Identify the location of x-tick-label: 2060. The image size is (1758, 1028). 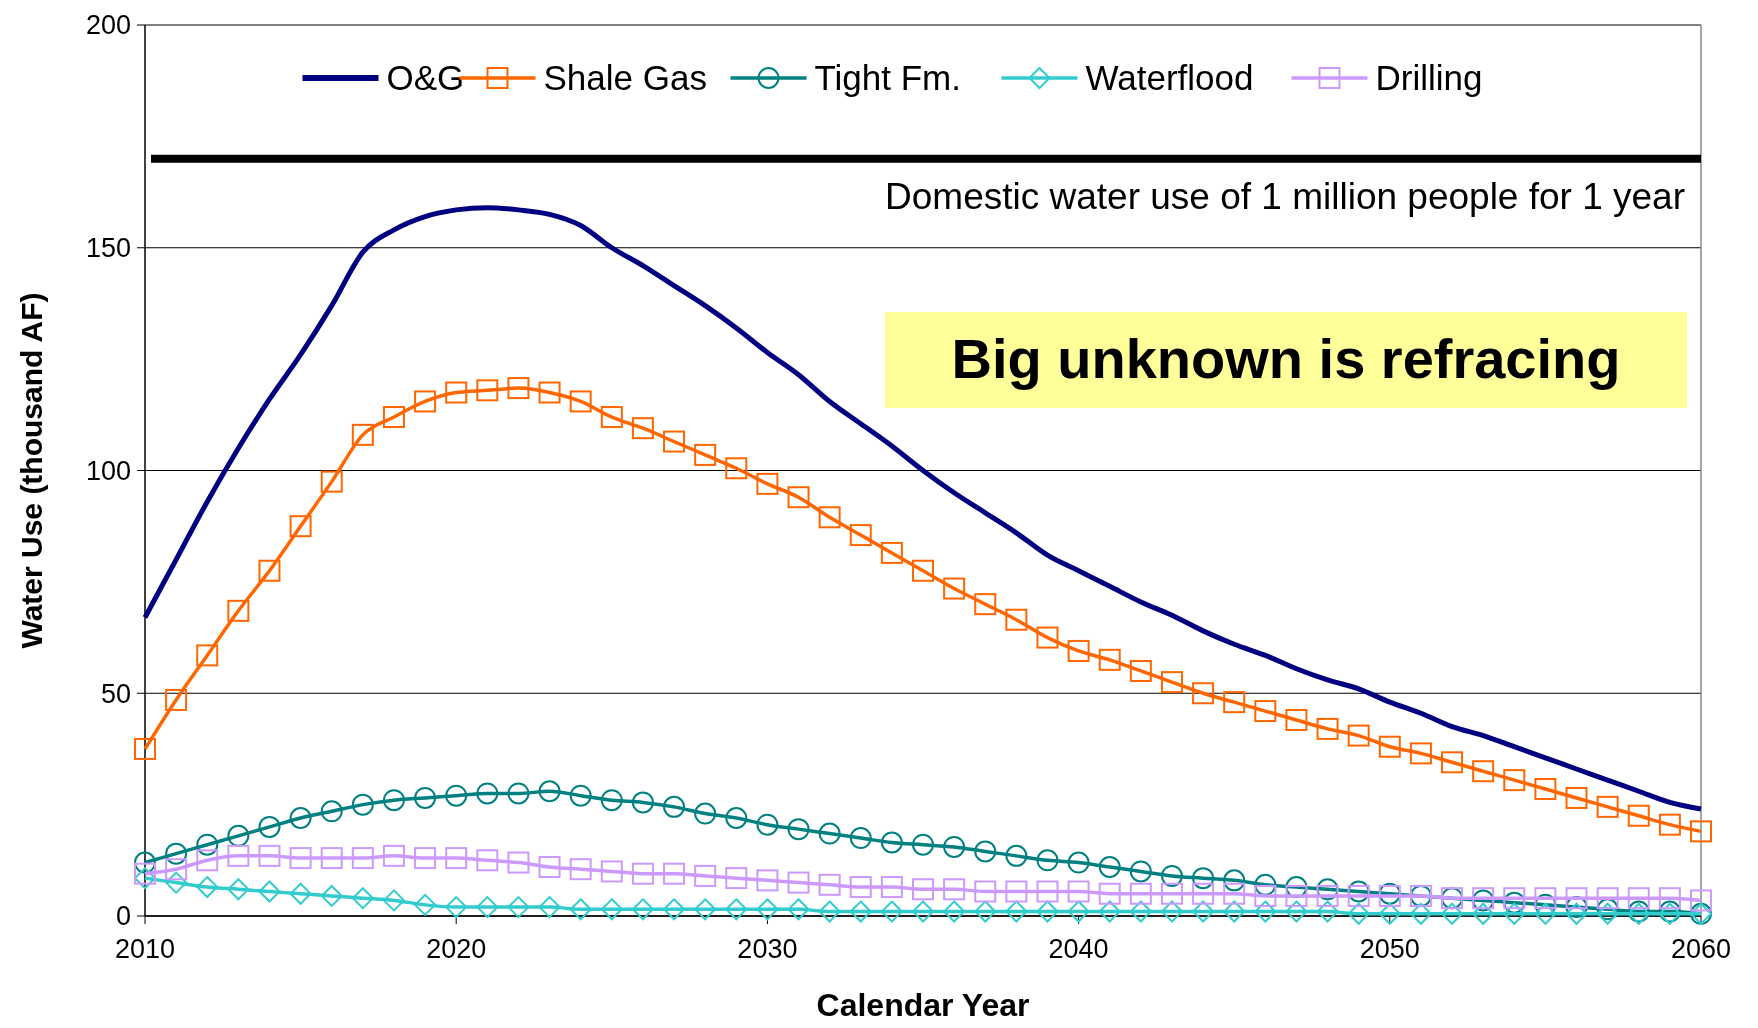
(1701, 949).